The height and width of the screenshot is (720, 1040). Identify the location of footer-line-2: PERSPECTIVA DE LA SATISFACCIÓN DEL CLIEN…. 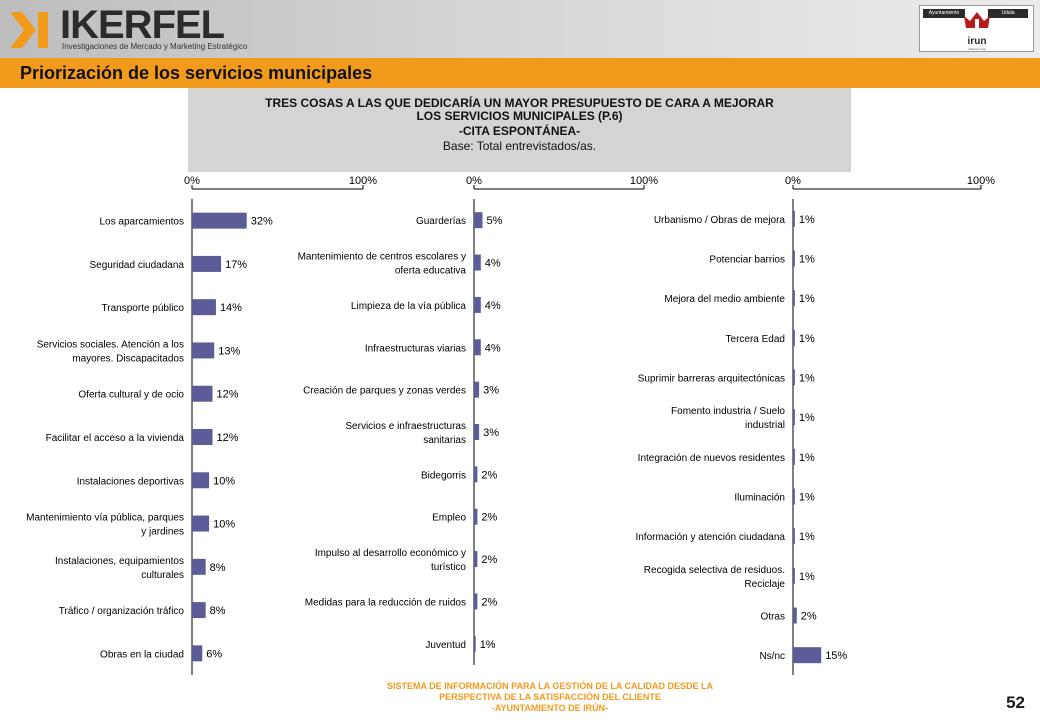
(550, 697).